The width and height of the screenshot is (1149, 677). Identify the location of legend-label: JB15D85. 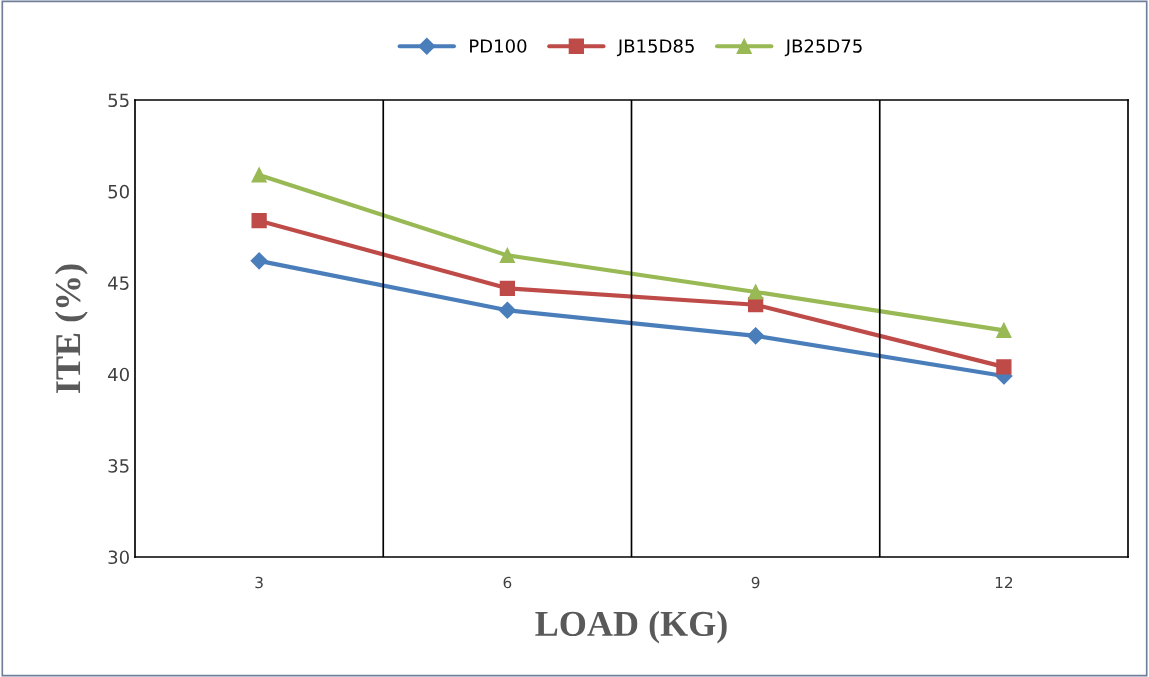
(655, 48).